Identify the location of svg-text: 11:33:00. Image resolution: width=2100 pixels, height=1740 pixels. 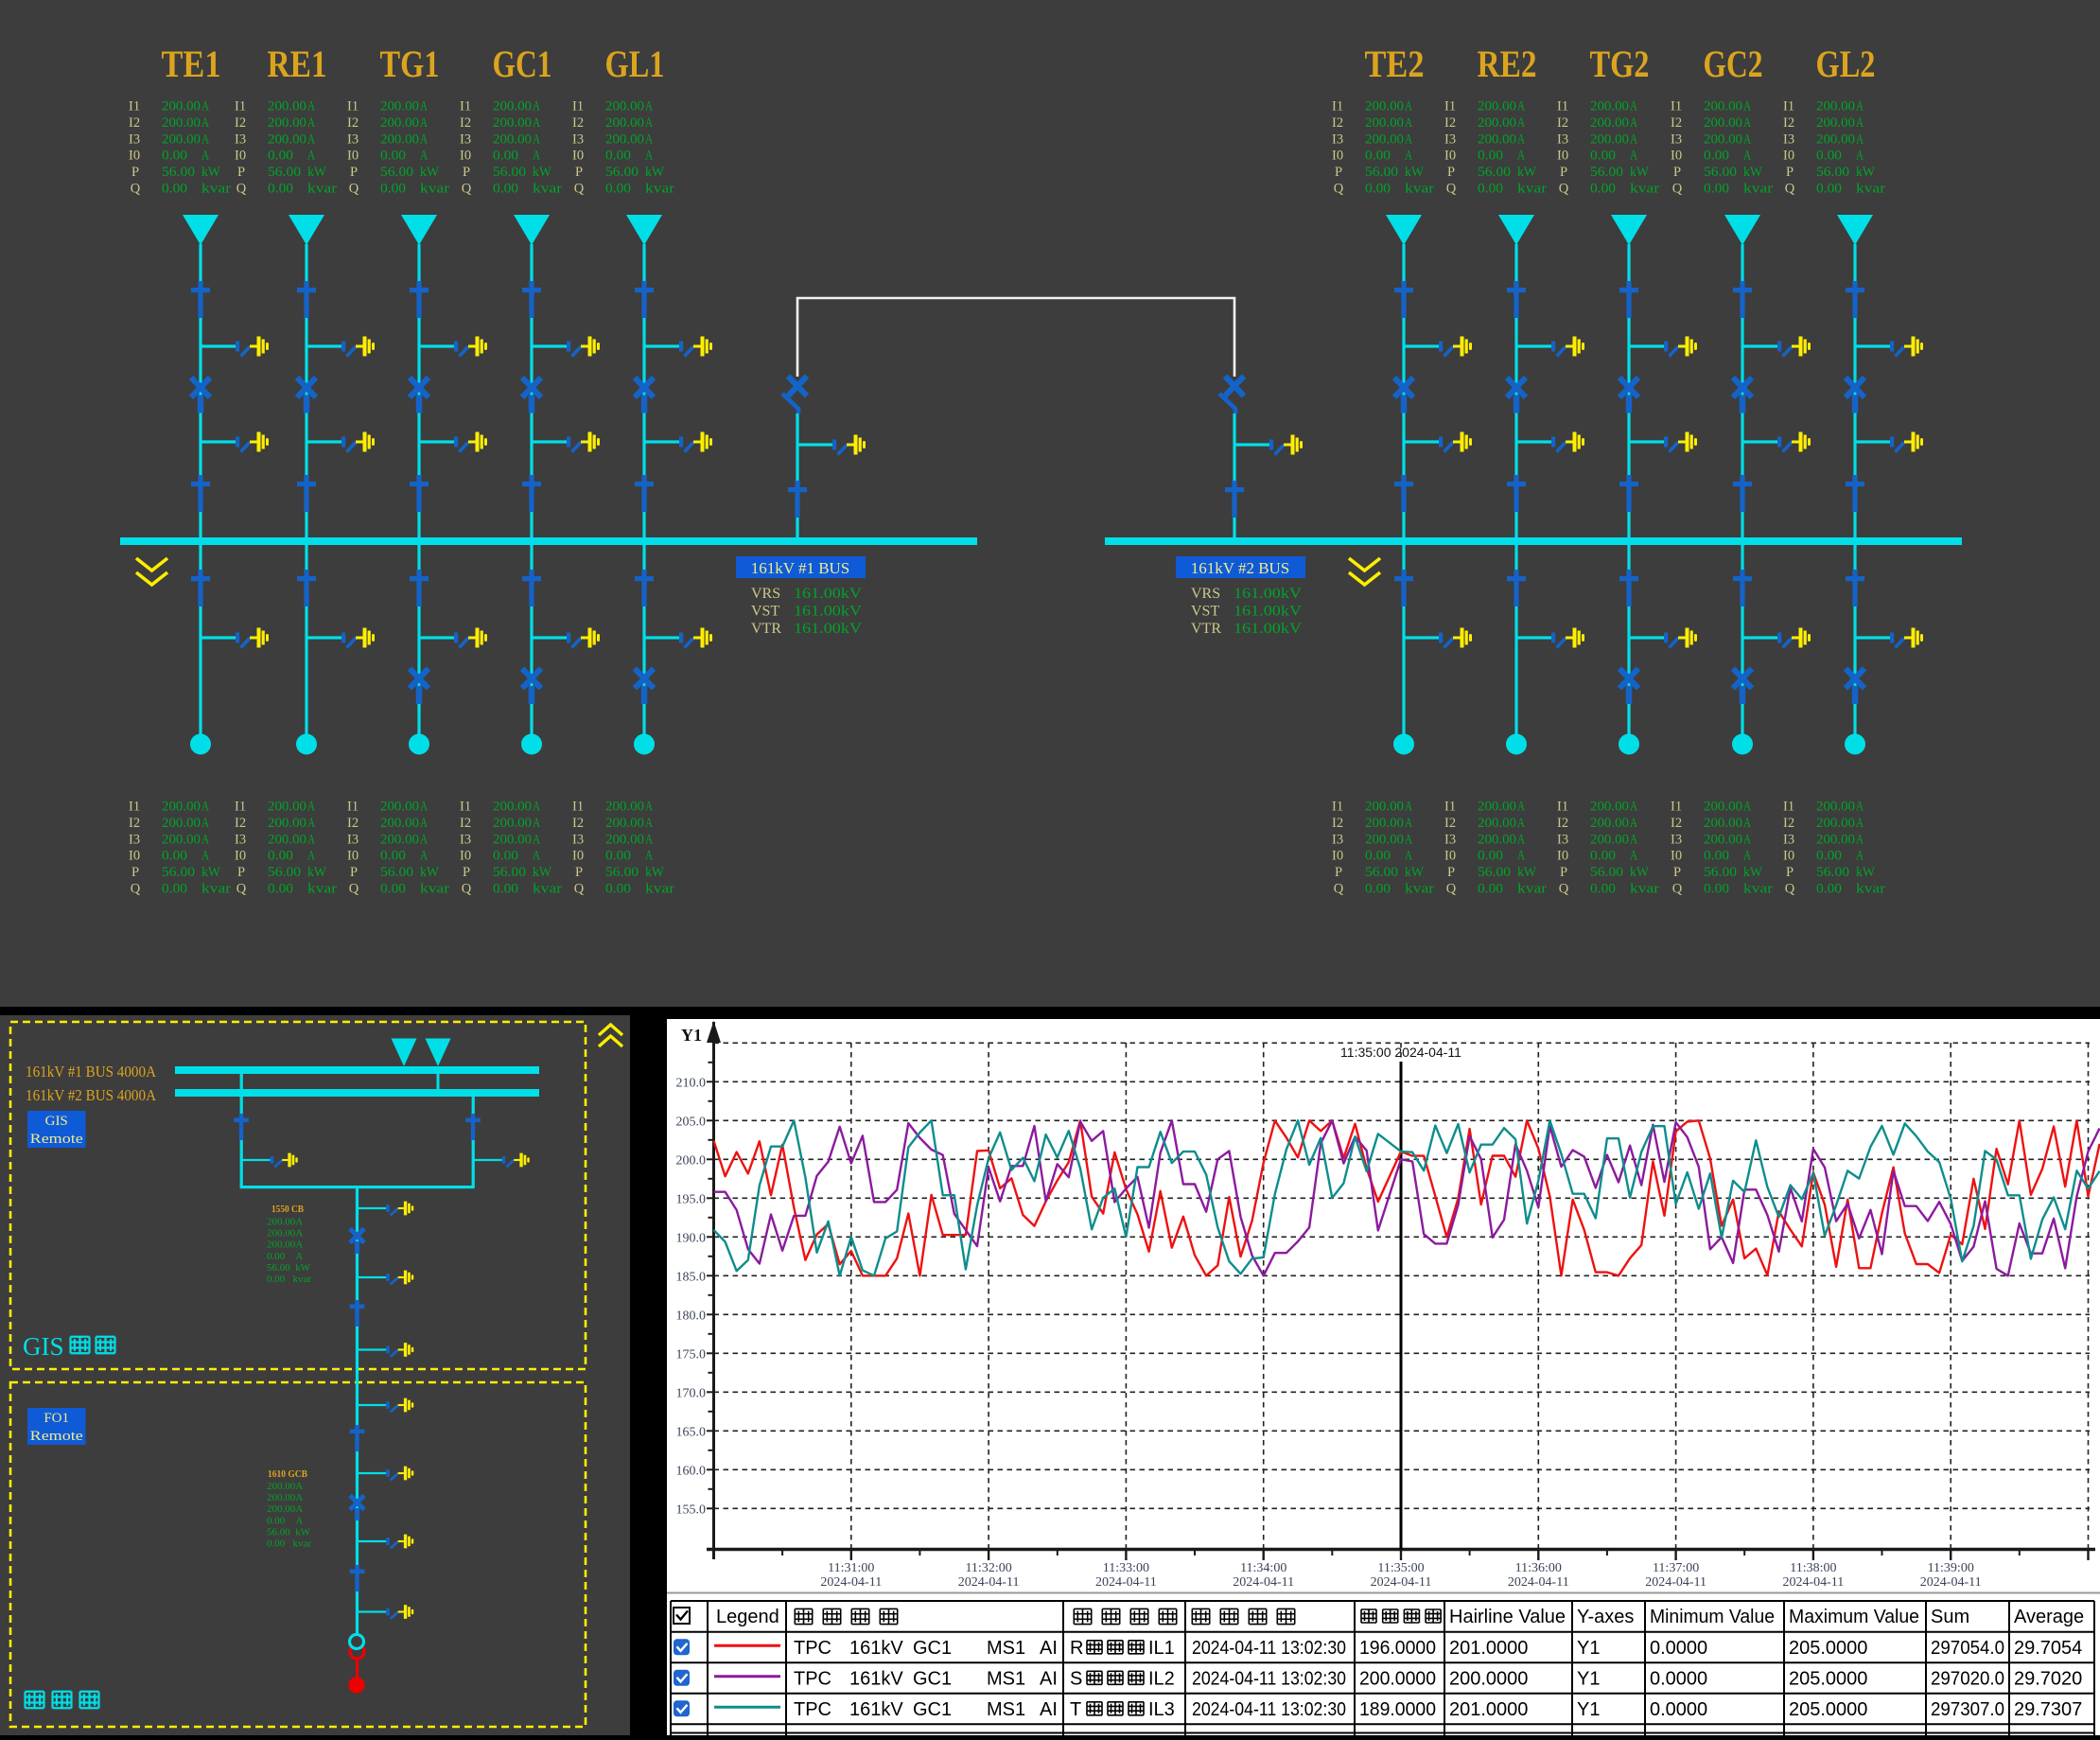
(1126, 1568).